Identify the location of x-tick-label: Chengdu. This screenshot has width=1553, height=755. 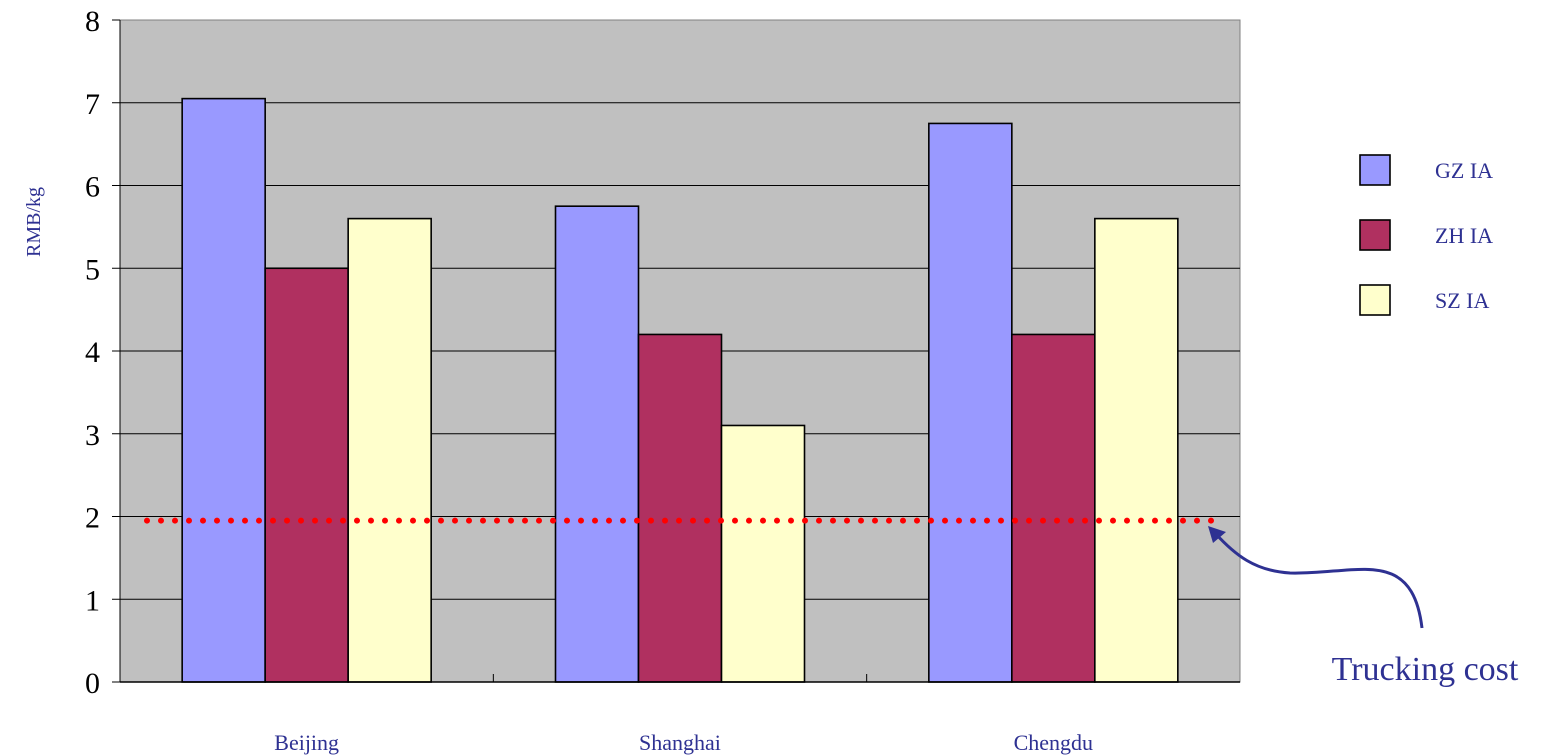
(1053, 742).